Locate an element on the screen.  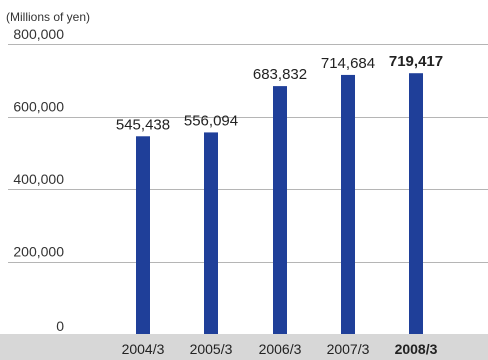
y-tick-label: 400,000 is located at coordinates (38, 179).